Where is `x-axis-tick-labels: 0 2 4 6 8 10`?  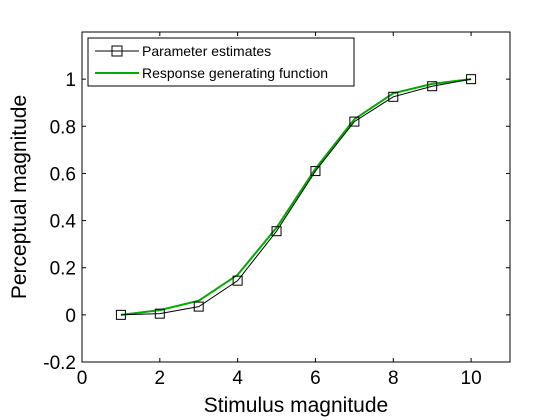
x-axis-tick-labels: 0 2 4 6 8 10 is located at coordinates (279, 378).